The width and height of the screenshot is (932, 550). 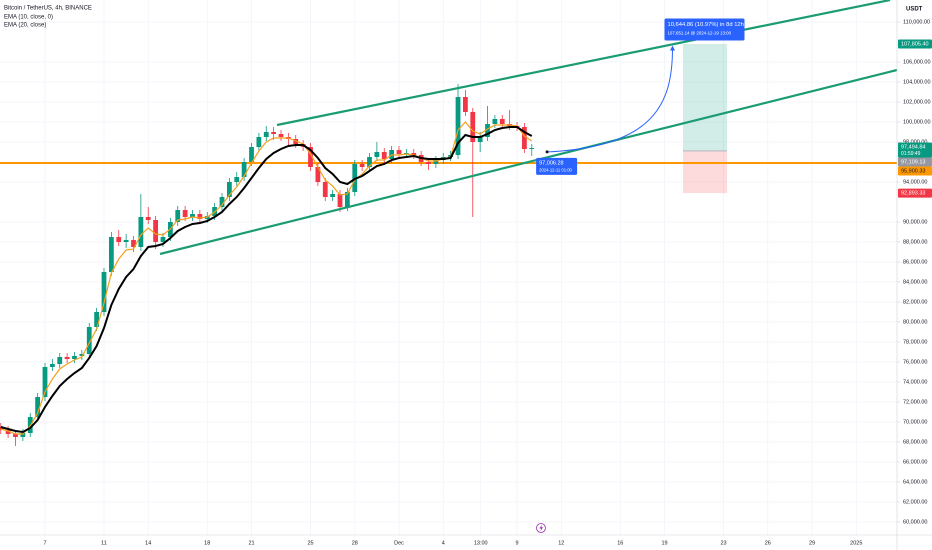 What do you see at coordinates (915, 422) in the screenshot?
I see `y-tick-label: 70,000.00` at bounding box center [915, 422].